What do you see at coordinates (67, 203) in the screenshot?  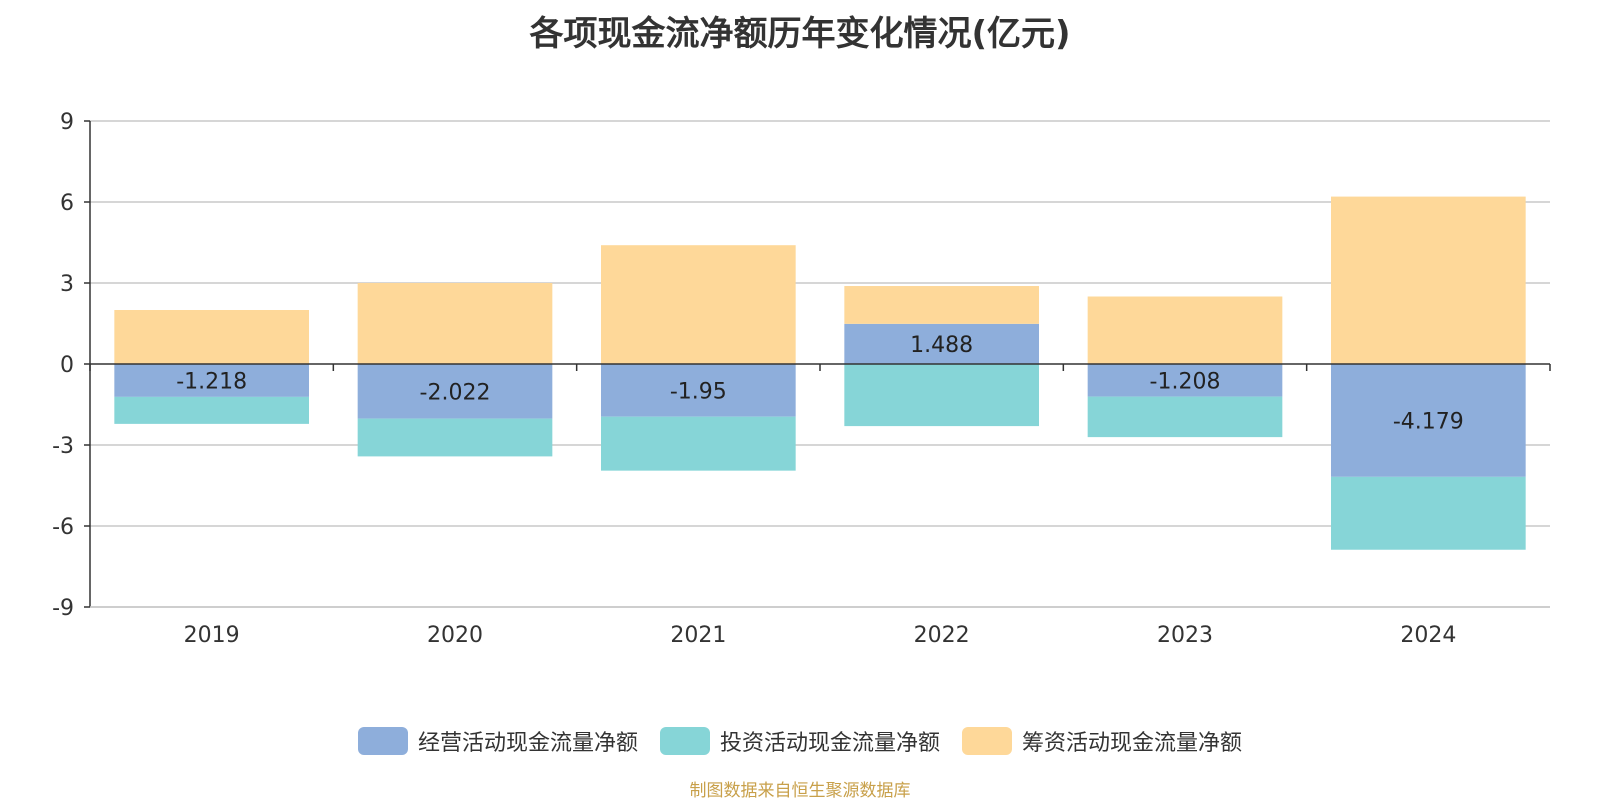 I see `y-tick-label: 6` at bounding box center [67, 203].